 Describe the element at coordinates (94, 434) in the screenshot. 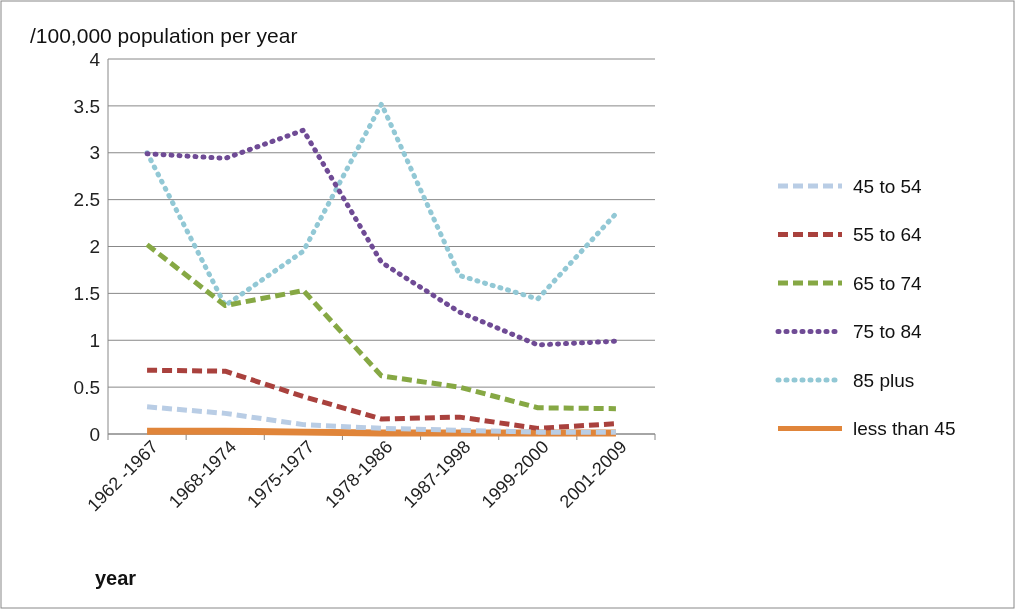

I see `y-tick-label: 0` at that location.